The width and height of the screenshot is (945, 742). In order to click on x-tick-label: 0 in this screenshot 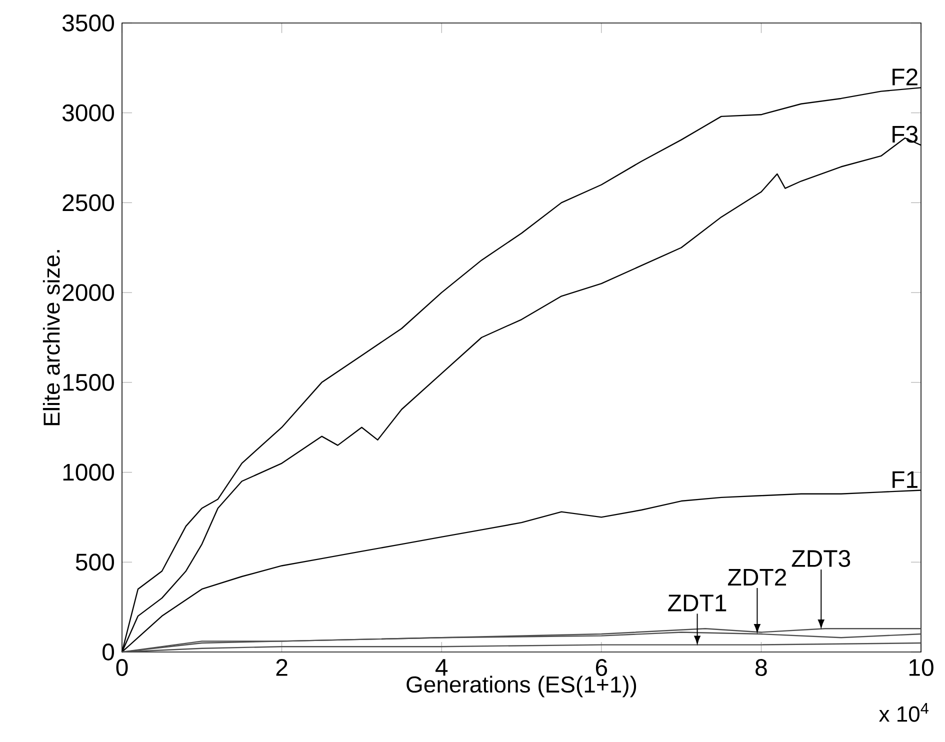, I will do `click(122, 667)`.